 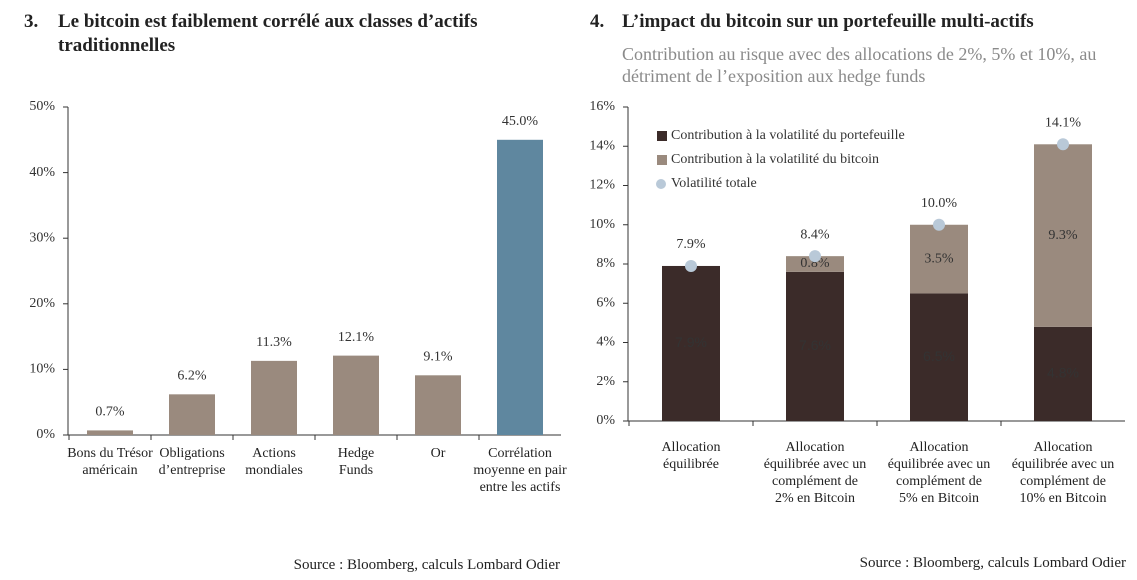 I want to click on value-label: 12.1%, so click(x=356, y=337).